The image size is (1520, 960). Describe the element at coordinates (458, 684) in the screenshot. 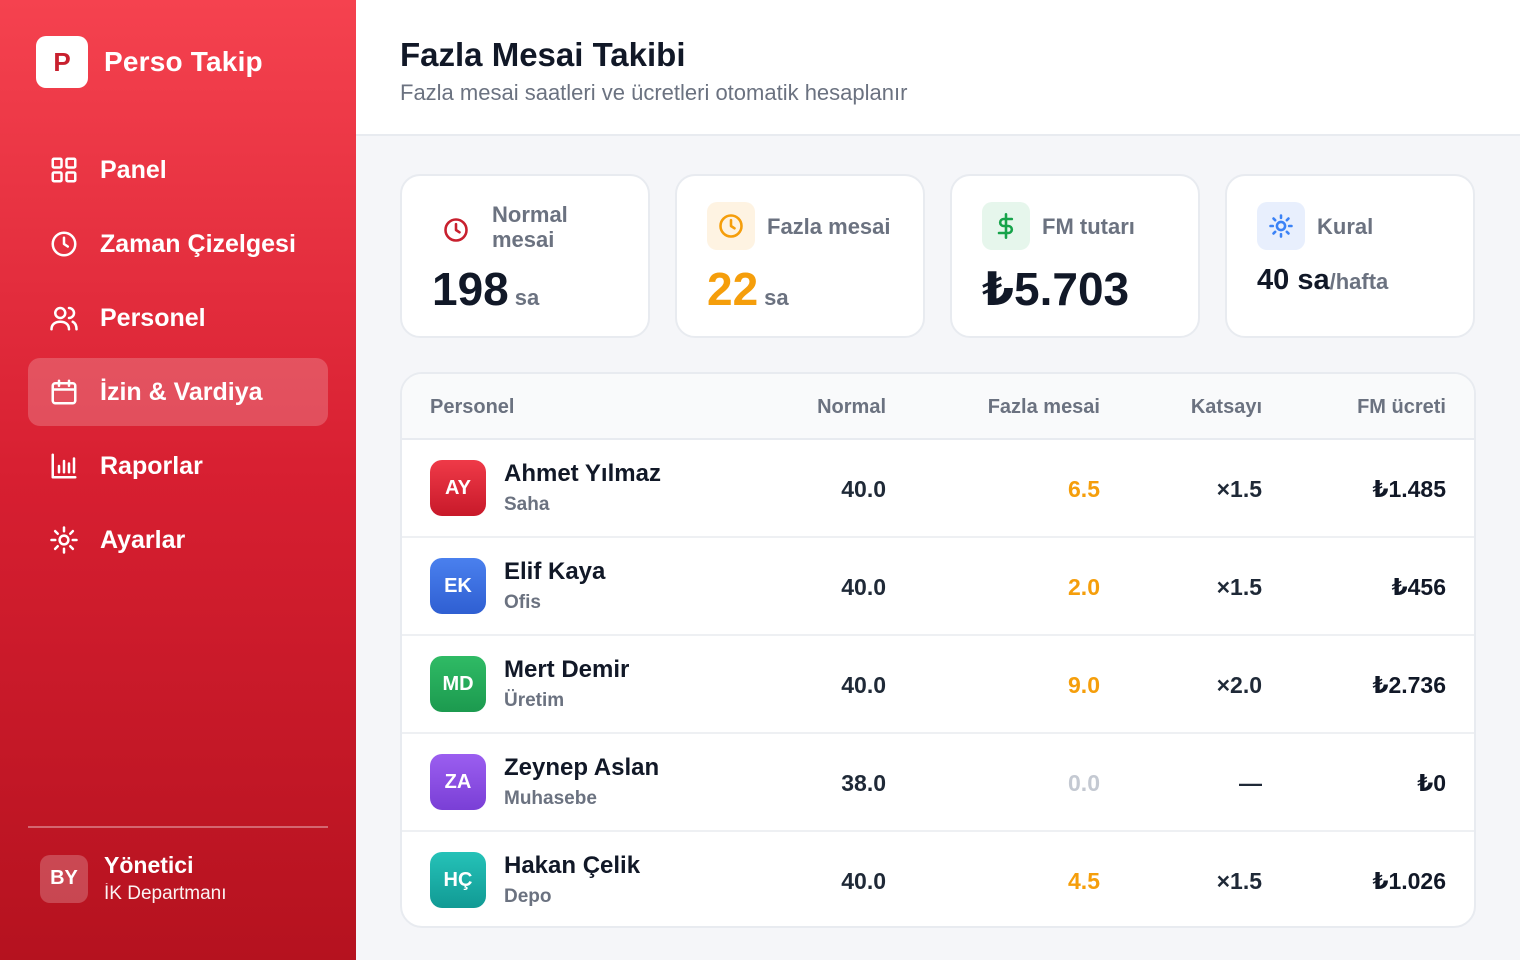

I see `avatar: MD` at that location.